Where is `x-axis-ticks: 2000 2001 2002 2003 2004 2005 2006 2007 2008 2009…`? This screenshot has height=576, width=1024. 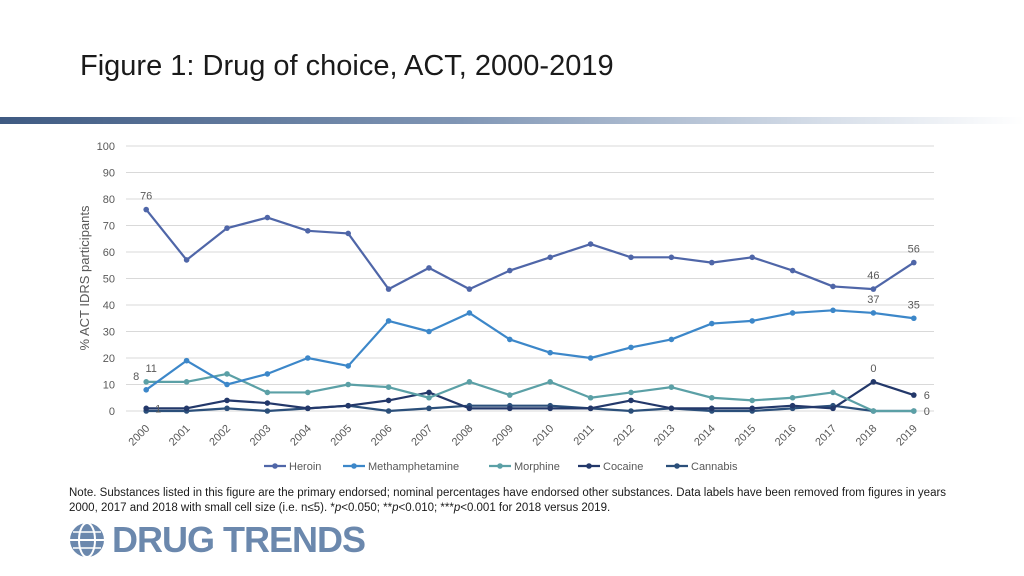 x-axis-ticks: 2000 2001 2002 2003 2004 2005 2006 2007 2008 2009… is located at coordinates (523, 436).